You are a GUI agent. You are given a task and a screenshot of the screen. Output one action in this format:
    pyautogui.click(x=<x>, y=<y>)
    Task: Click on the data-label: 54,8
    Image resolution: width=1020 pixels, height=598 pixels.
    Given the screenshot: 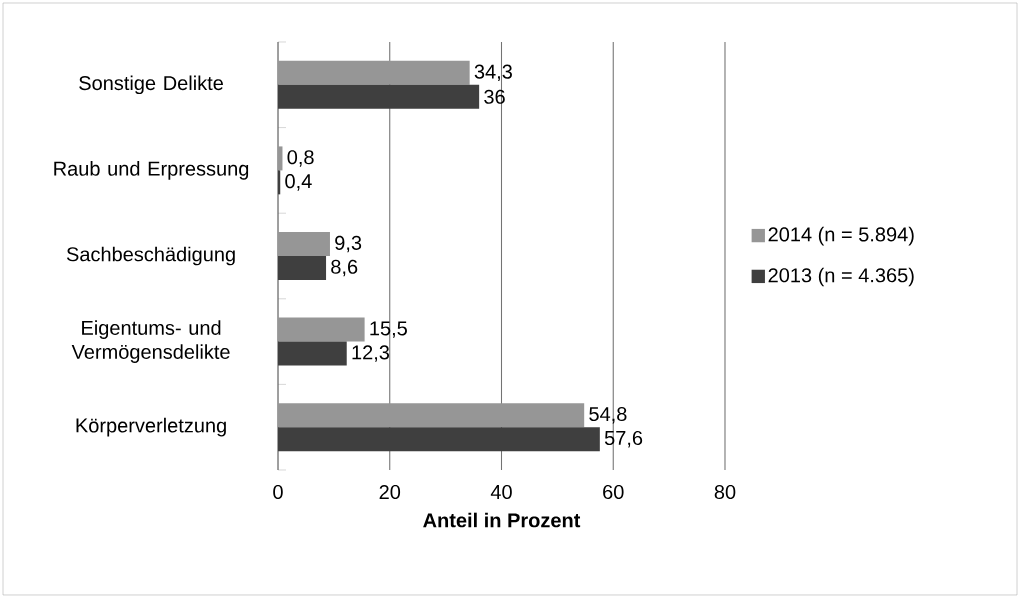 What is the action you would take?
    pyautogui.click(x=608, y=415)
    